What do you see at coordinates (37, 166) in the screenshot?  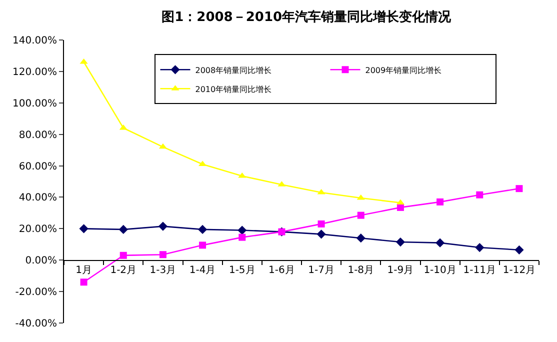 I see `y-tick-label: 60.00%` at bounding box center [37, 166].